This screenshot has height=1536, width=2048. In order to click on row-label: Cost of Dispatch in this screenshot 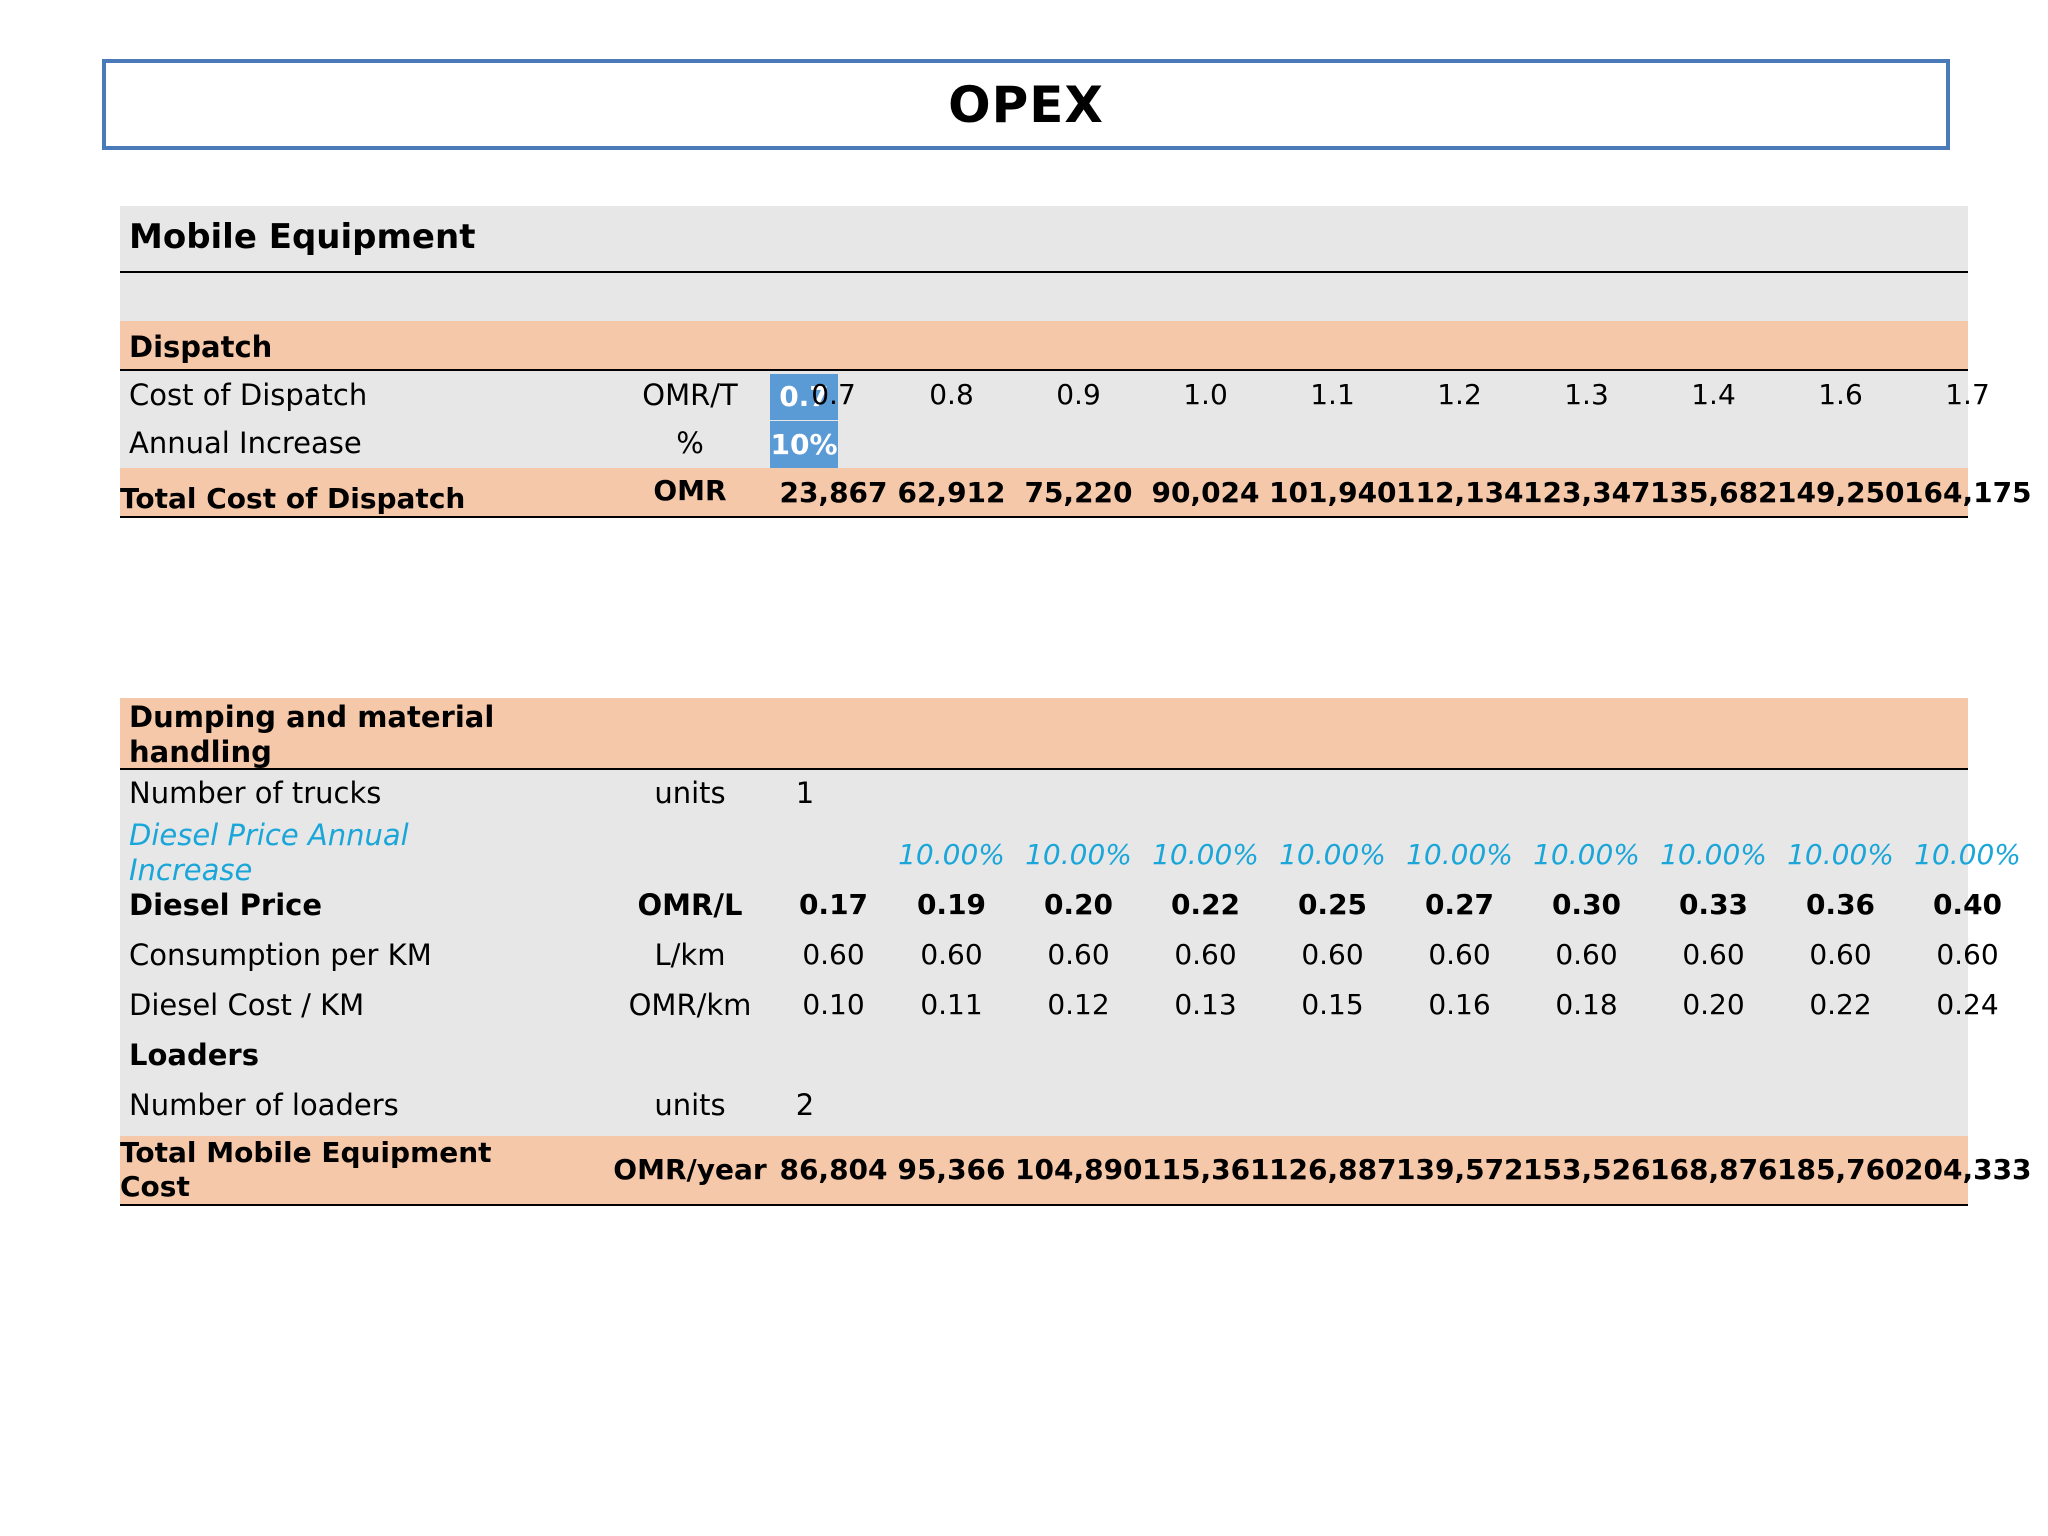, I will do `click(248, 395)`.